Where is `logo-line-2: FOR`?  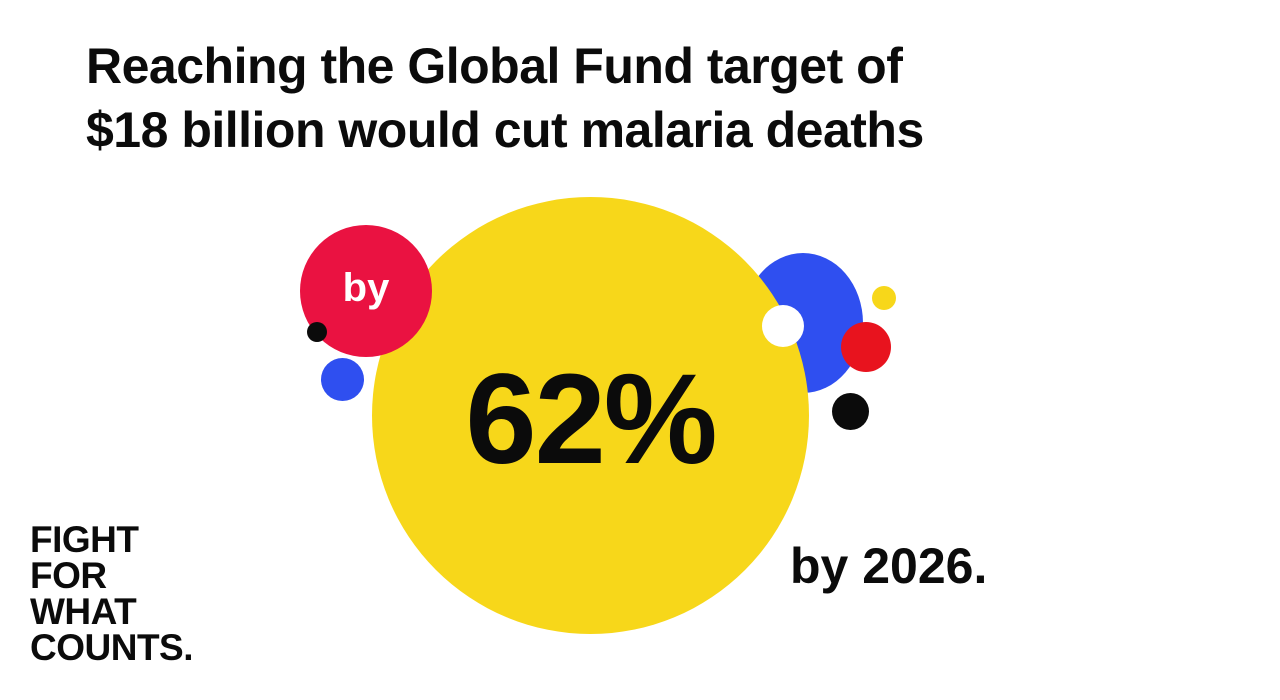
logo-line-2: FOR is located at coordinates (68, 575).